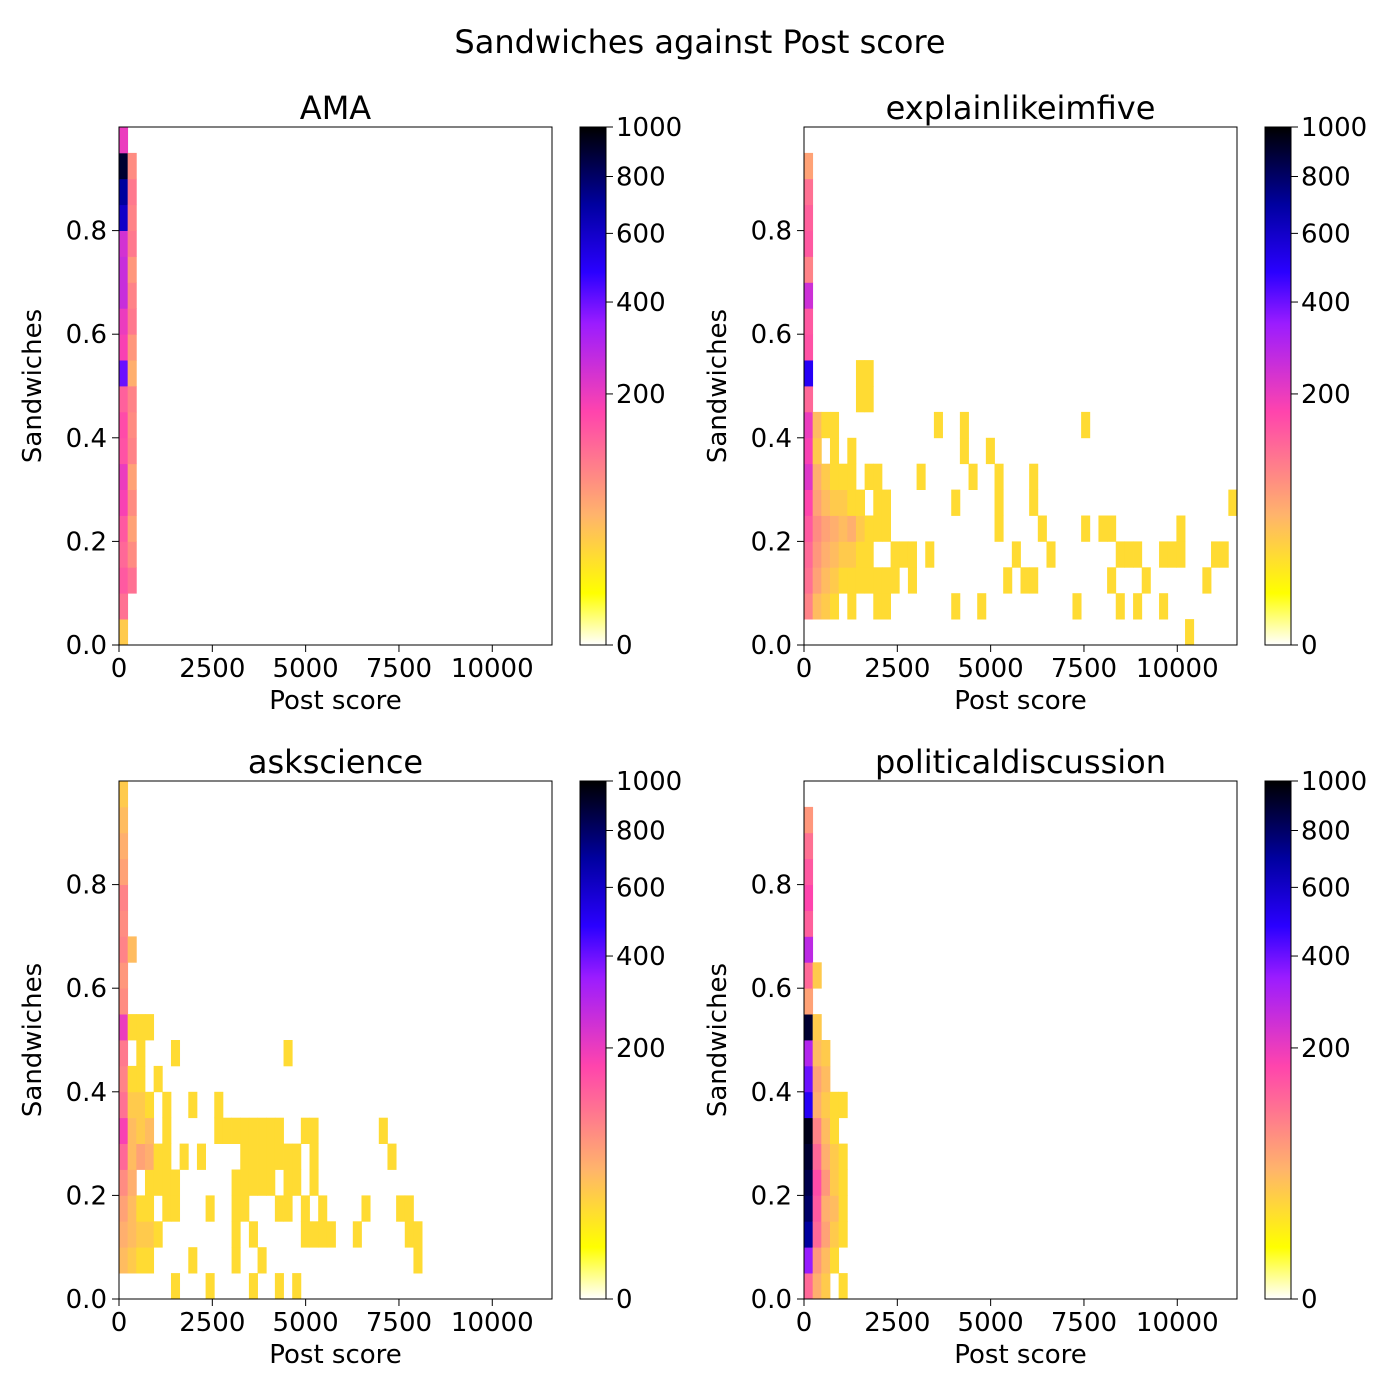  Describe the element at coordinates (335, 762) in the screenshot. I see `panel-title: askscience` at that location.